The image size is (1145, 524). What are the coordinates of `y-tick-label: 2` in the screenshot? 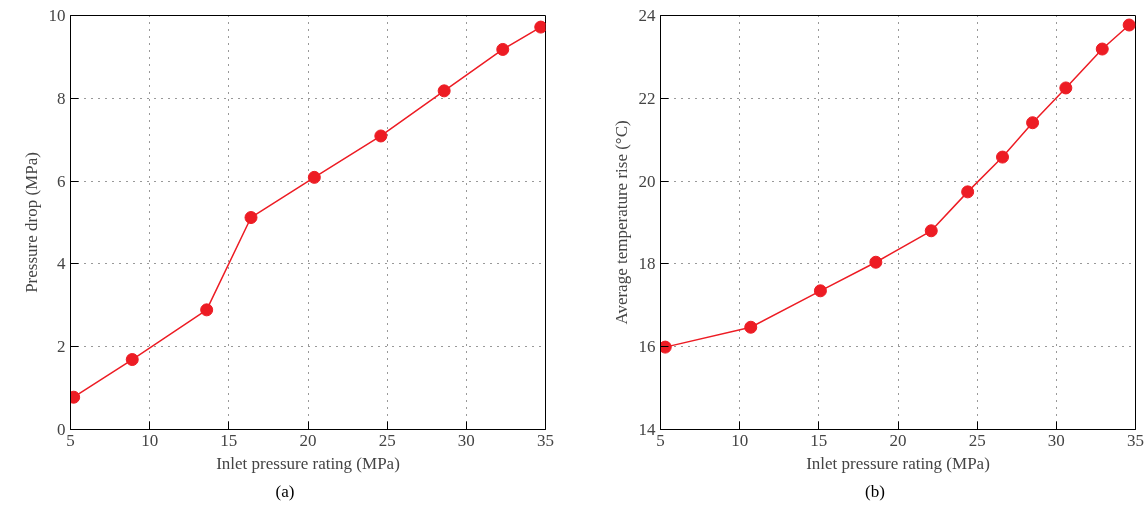 It's located at (61, 347).